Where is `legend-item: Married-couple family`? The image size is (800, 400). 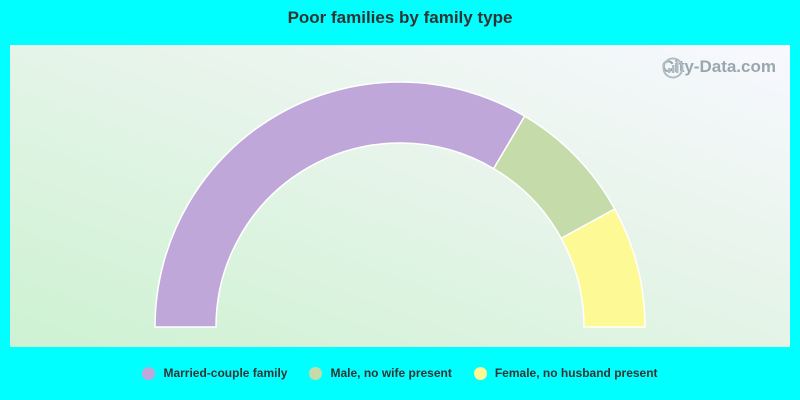 legend-item: Married-couple family is located at coordinates (214, 373).